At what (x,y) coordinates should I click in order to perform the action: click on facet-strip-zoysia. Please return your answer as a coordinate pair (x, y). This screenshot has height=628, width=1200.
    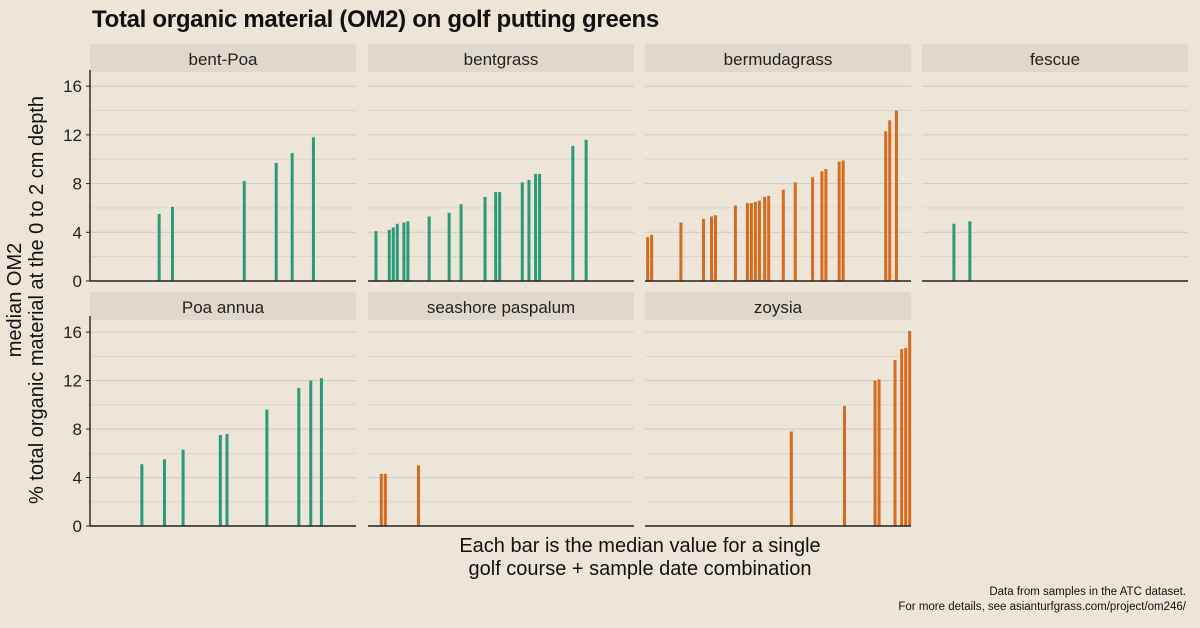
    Looking at the image, I should click on (778, 306).